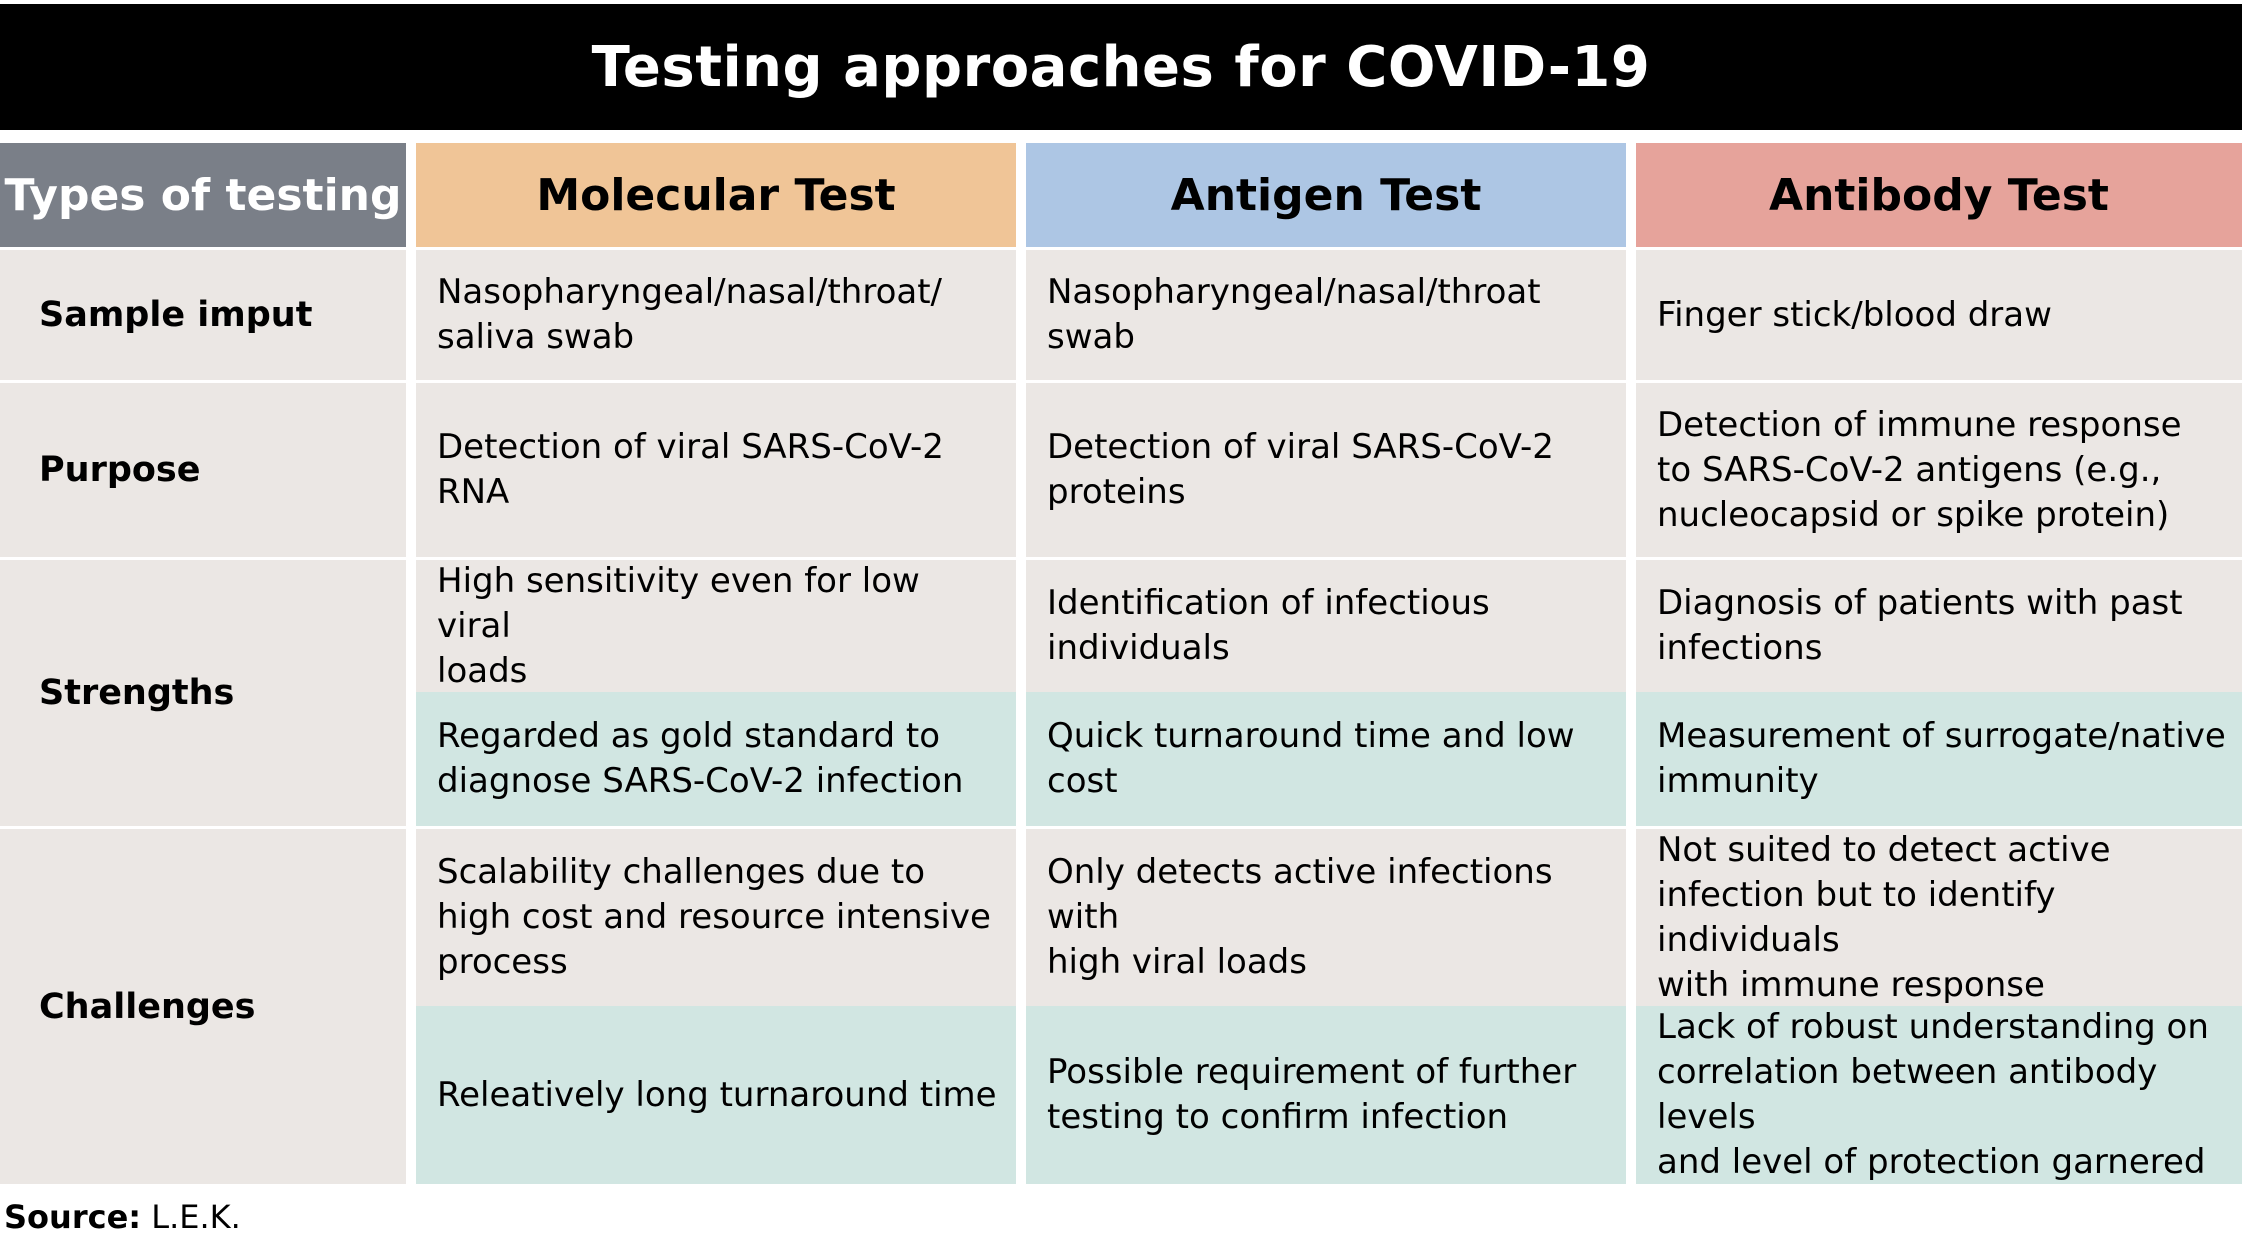 The height and width of the screenshot is (1242, 2242). I want to click on sample-antigen-cell: Nasopharyngeal/nasal/throat swab, so click(1326, 315).